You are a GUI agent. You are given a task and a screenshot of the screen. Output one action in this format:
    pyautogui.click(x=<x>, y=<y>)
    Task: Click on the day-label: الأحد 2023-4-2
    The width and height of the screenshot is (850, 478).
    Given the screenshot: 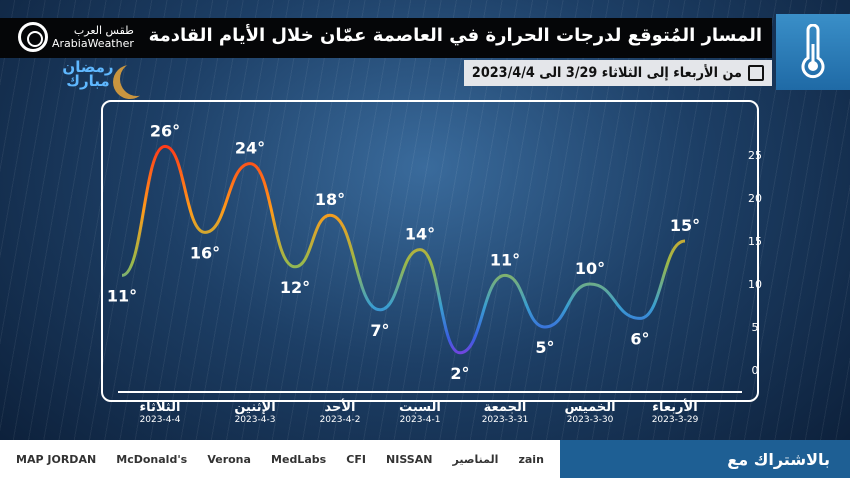 What is the action you would take?
    pyautogui.click(x=340, y=412)
    